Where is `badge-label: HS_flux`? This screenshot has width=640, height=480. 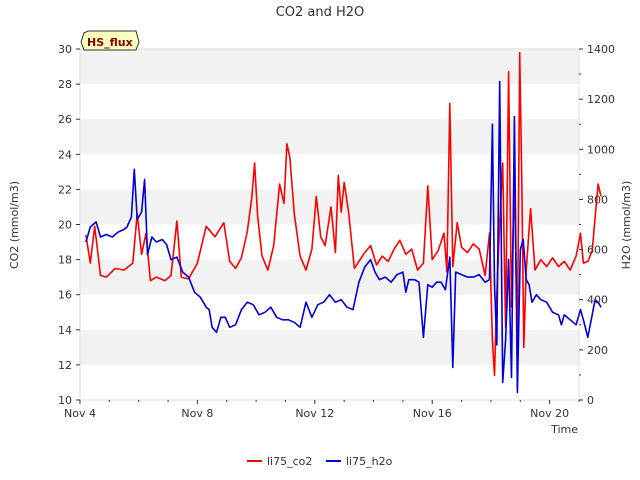
badge-label: HS_flux is located at coordinates (110, 42).